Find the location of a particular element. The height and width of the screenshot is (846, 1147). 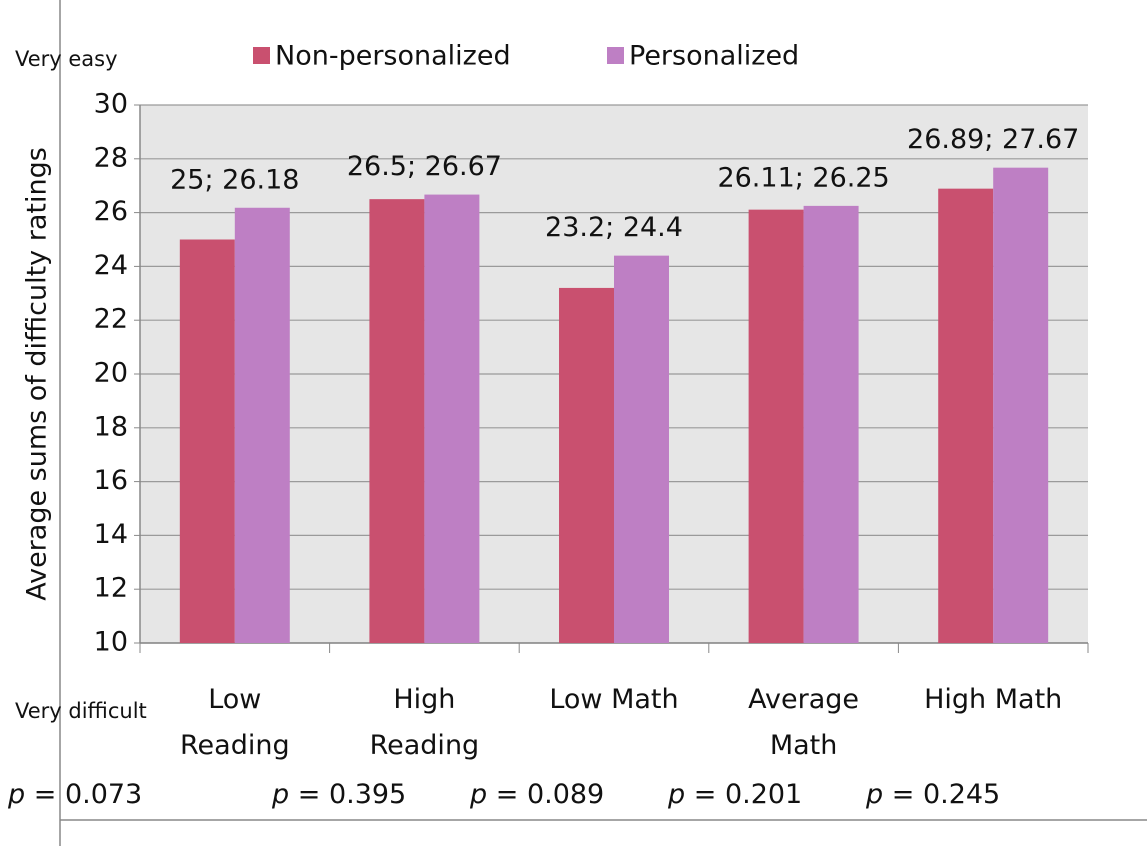

y-tick-label: 30 is located at coordinates (111, 104).